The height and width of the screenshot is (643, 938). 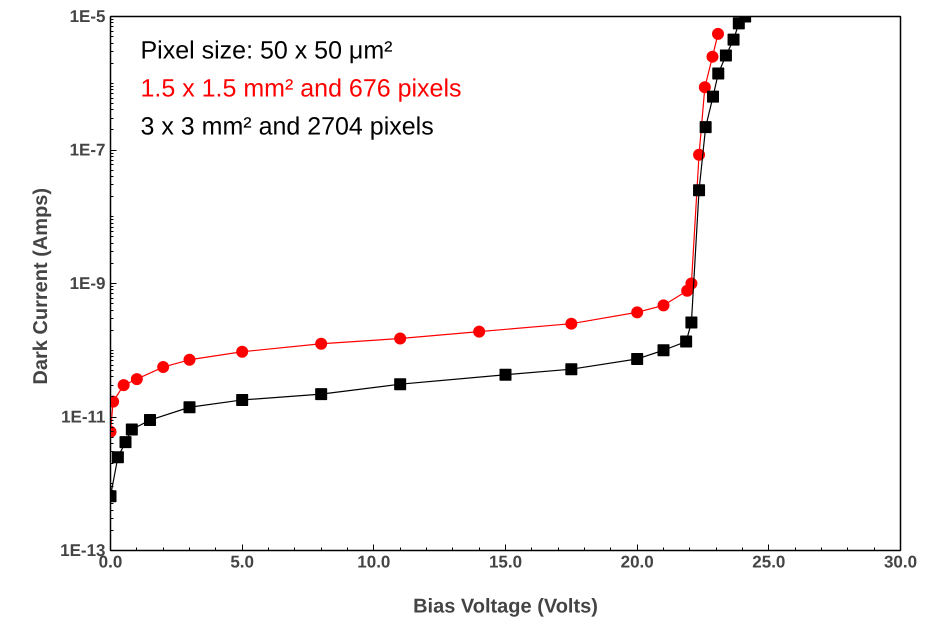 What do you see at coordinates (88, 150) in the screenshot?
I see `y-tick-label: 1E-7` at bounding box center [88, 150].